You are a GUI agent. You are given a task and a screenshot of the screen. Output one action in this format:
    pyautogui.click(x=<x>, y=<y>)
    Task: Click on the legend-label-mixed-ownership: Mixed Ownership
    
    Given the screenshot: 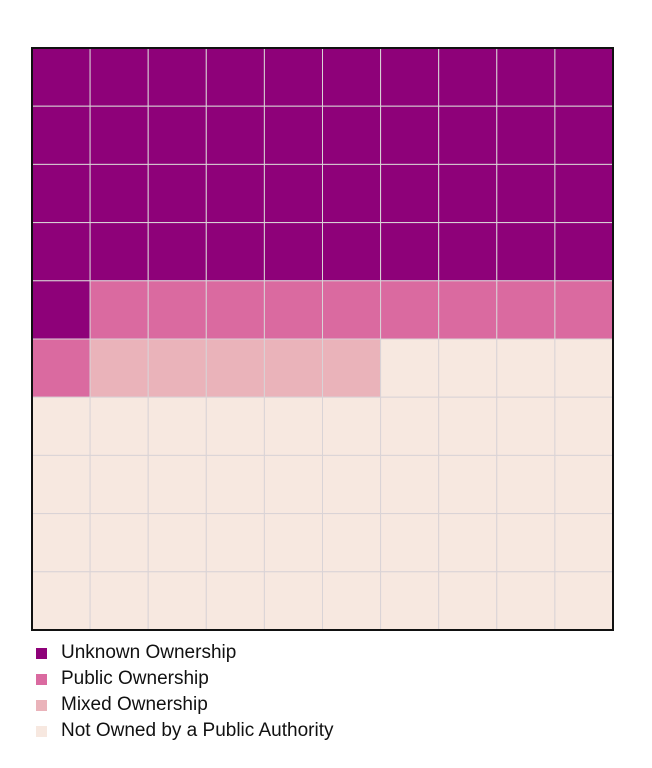 What is the action you would take?
    pyautogui.click(x=134, y=704)
    